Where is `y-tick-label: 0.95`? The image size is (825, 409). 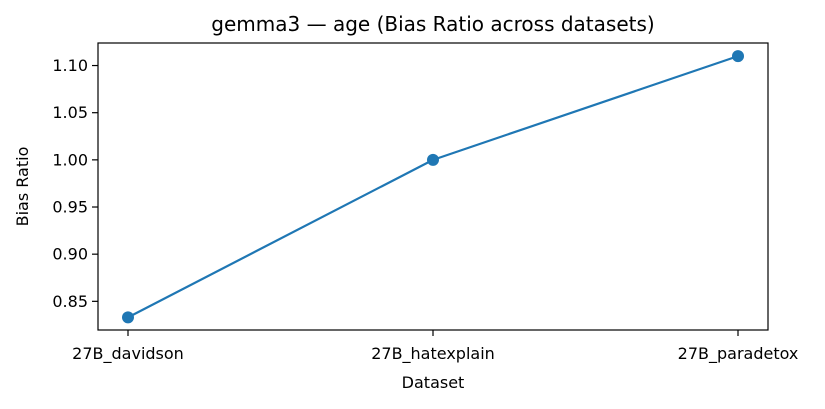
y-tick-label: 0.95 is located at coordinates (70, 207).